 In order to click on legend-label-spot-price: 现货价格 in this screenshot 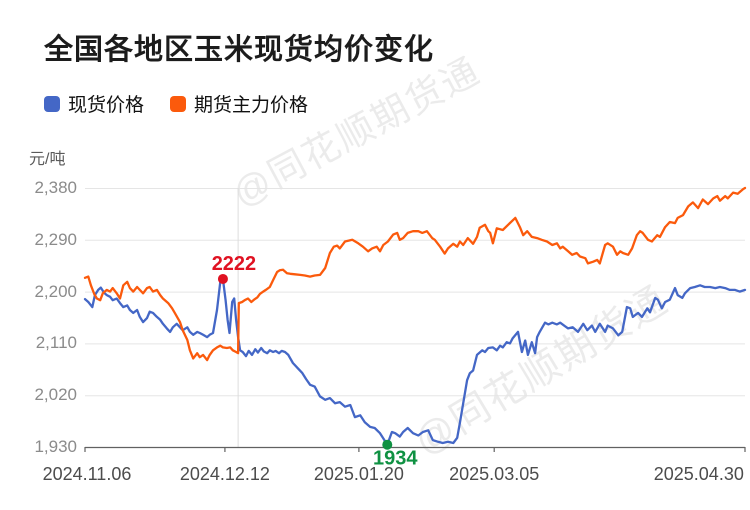, I will do `click(106, 105)`.